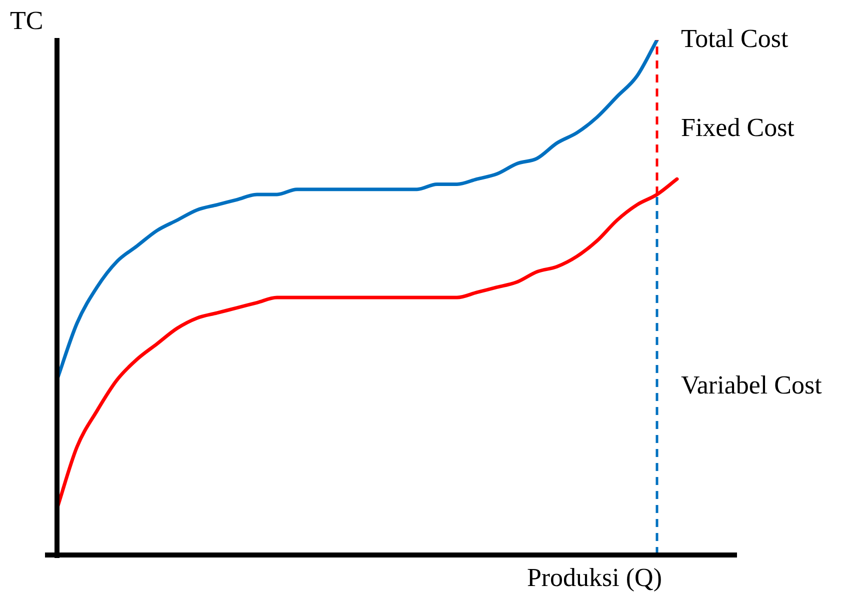 The height and width of the screenshot is (595, 864). I want to click on annotation: Variabel Cost, so click(752, 385).